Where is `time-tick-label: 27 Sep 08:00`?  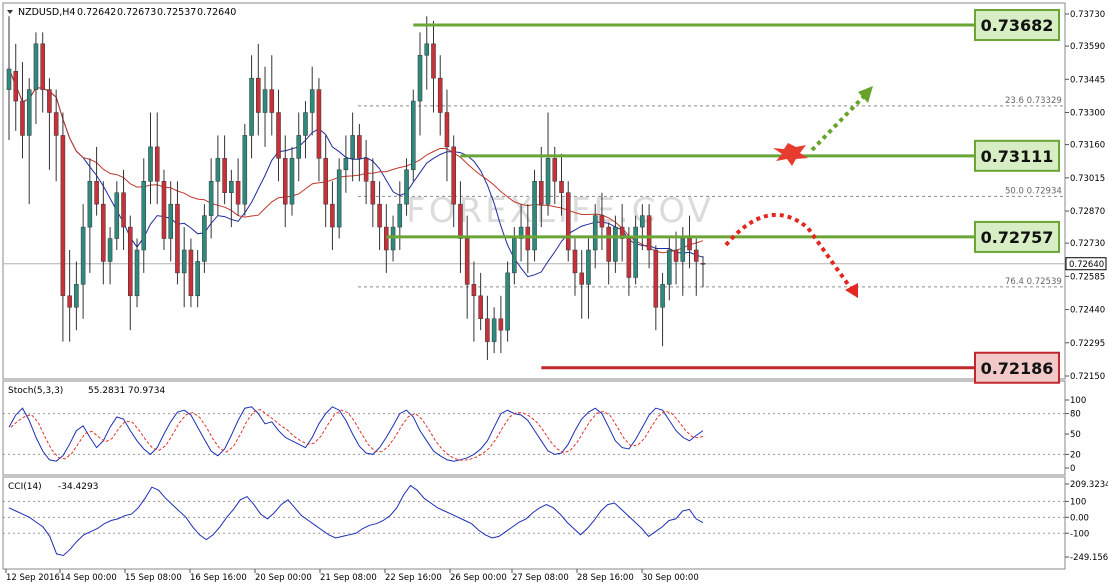
time-tick-label: 27 Sep 08:00 is located at coordinates (540, 578).